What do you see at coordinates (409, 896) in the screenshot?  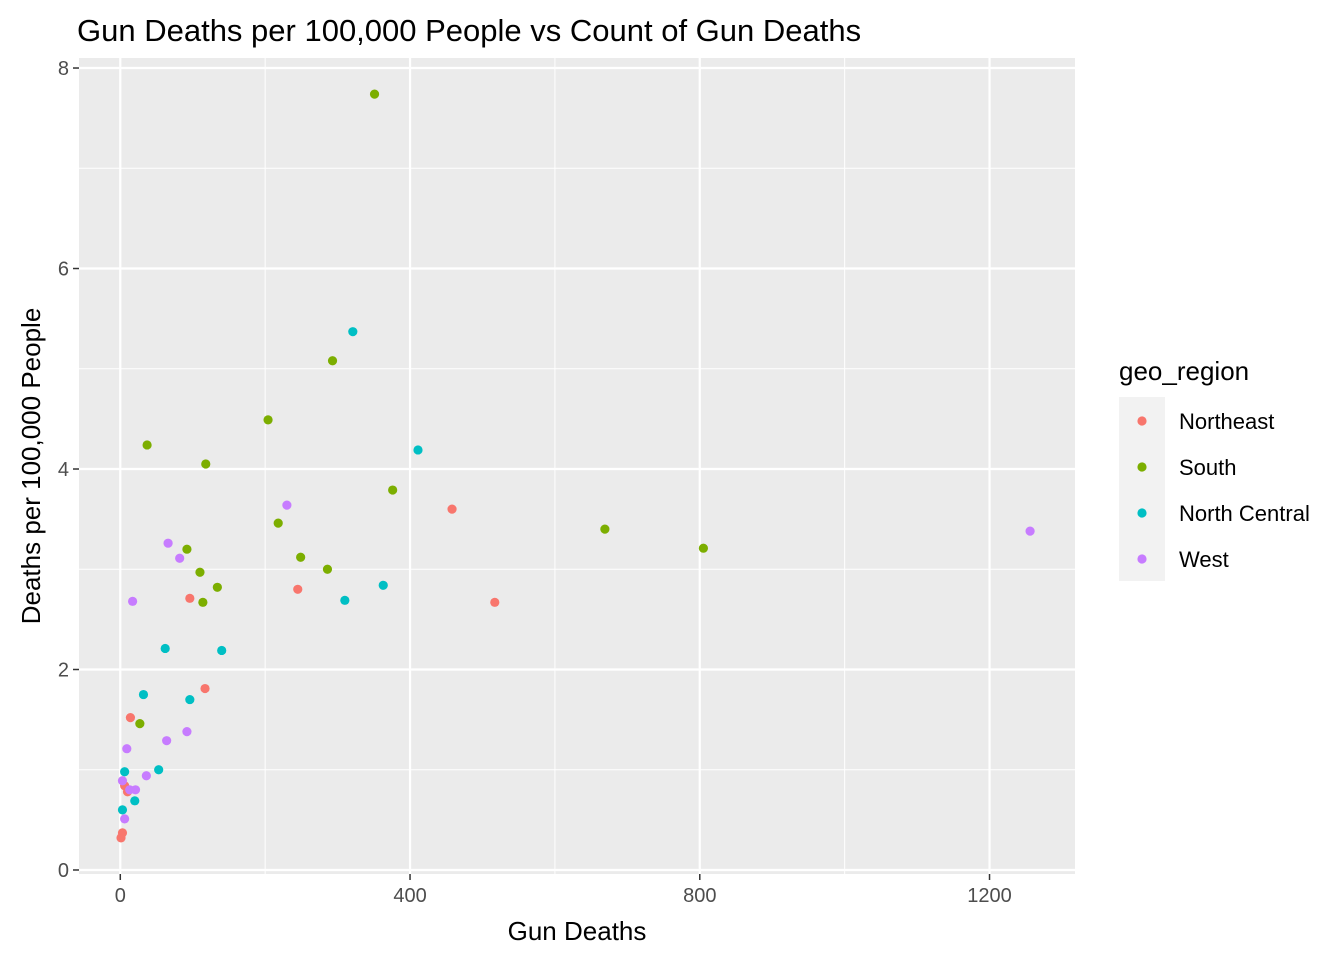 I see `x-tick-label: 400` at bounding box center [409, 896].